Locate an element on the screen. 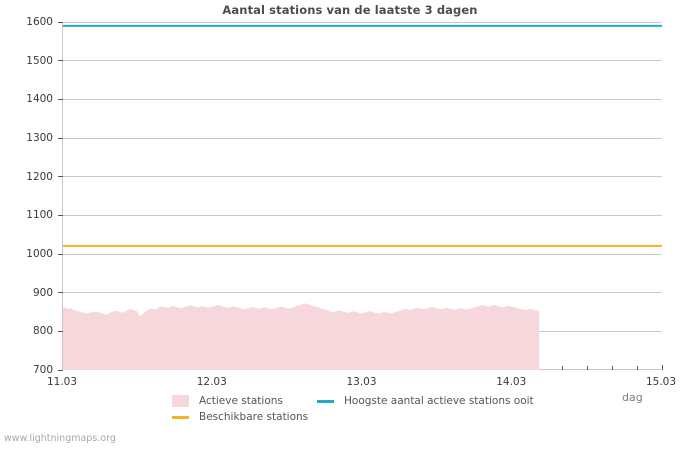 Image resolution: width=700 pixels, height=450 pixels. legend-label: Beschikbare stations is located at coordinates (254, 417).